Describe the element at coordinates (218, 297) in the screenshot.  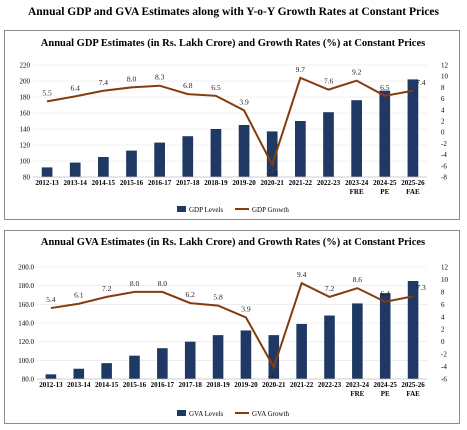
I see `gva-growth-data-label: 5.8` at that location.